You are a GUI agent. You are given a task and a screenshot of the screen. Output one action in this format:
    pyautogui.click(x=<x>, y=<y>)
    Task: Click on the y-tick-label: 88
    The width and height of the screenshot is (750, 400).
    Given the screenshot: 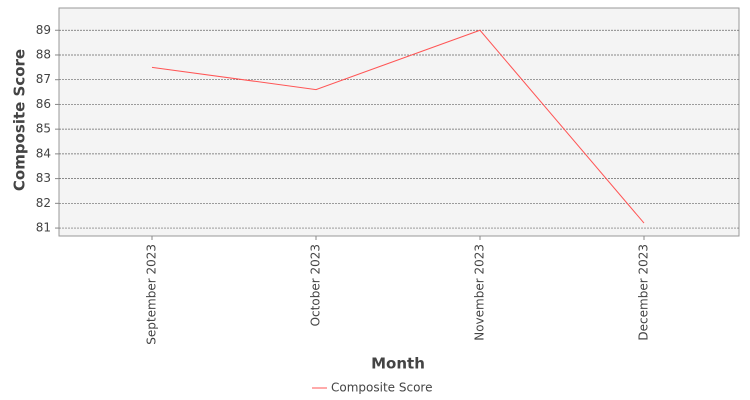 What is the action you would take?
    pyautogui.click(x=43, y=54)
    